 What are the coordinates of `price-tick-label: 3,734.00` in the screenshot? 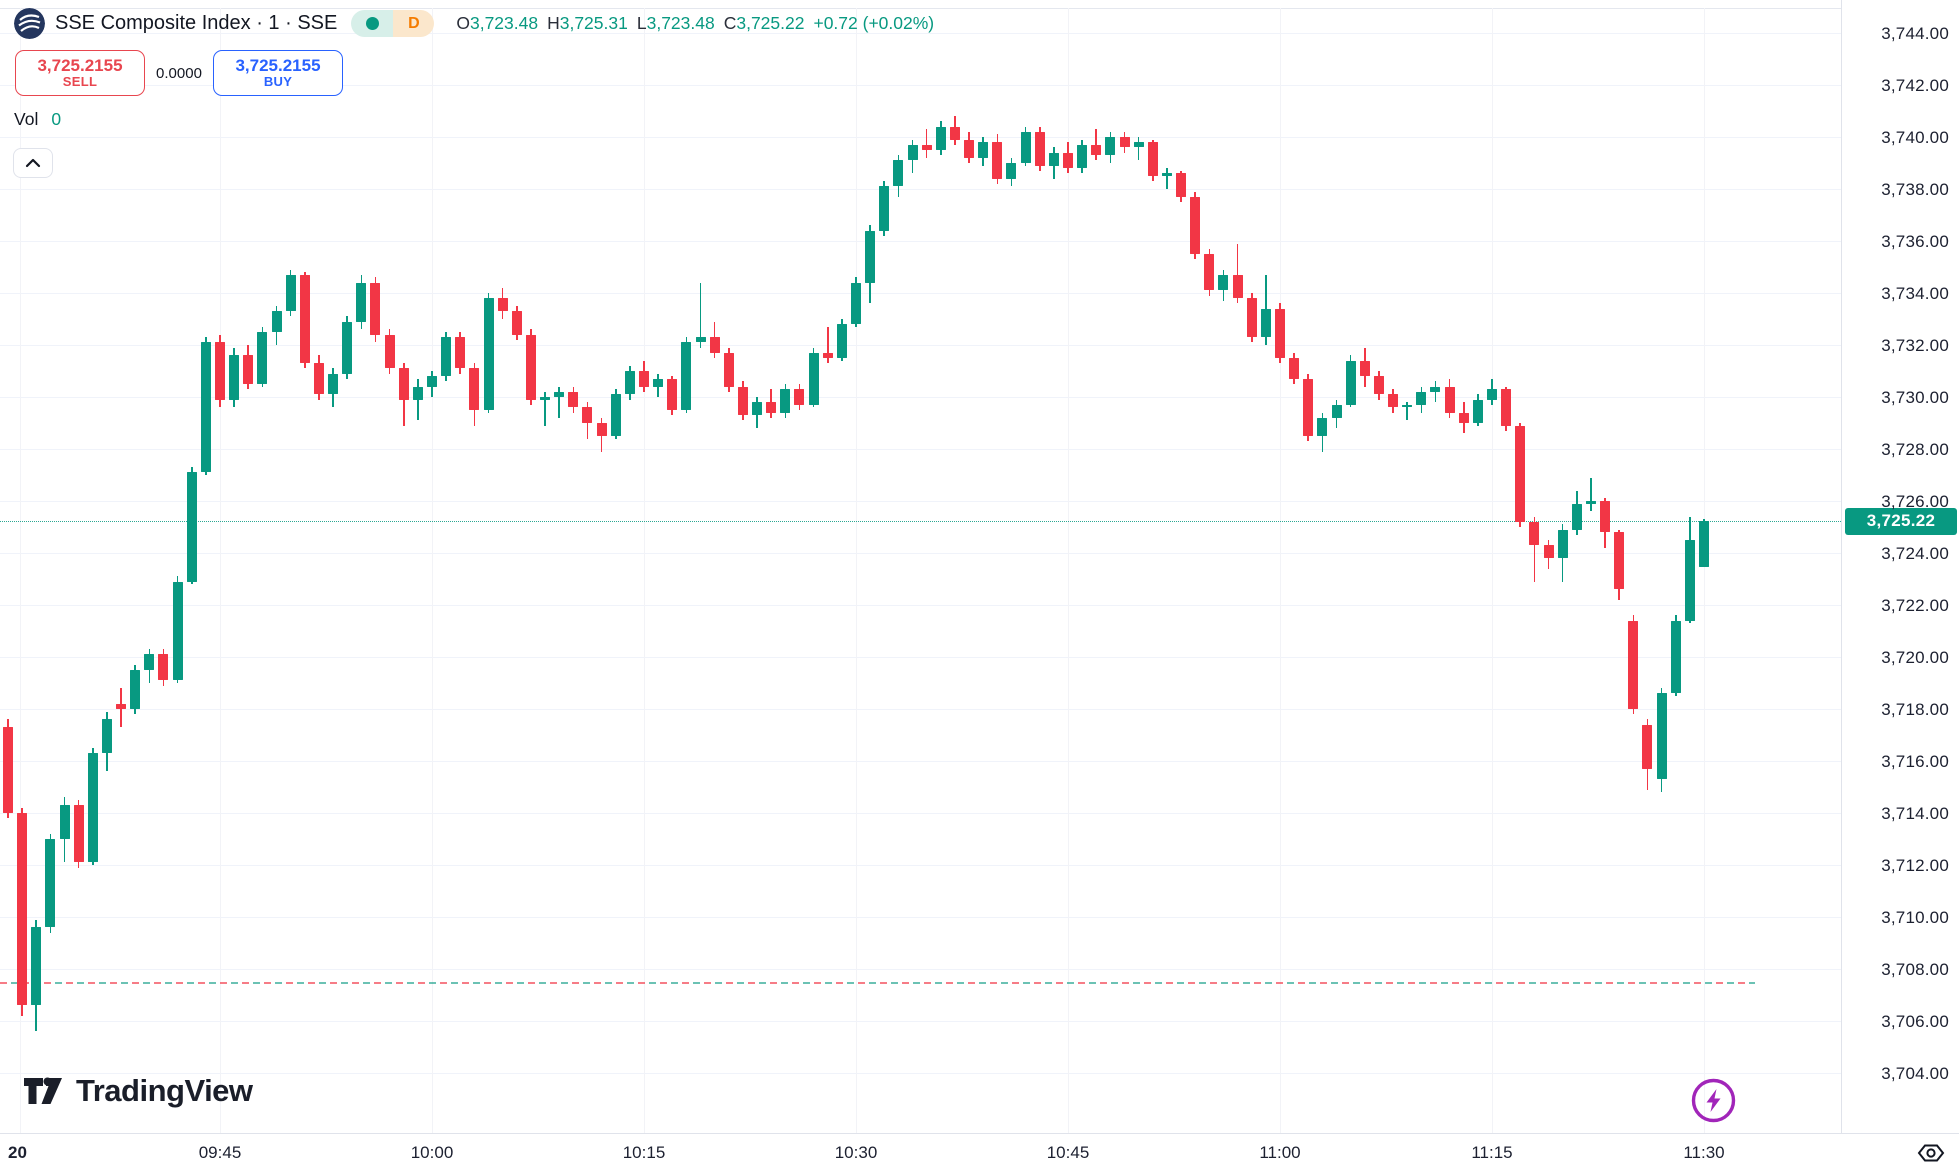 It's located at (1915, 293).